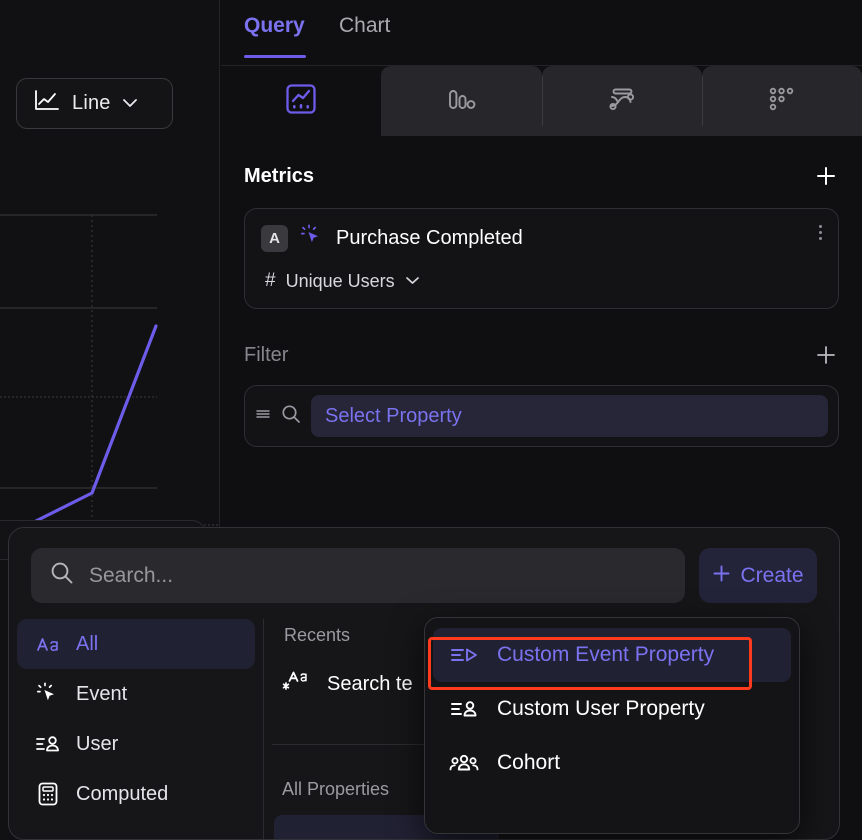 The width and height of the screenshot is (862, 840). I want to click on category-list: All Event, so click(136, 729).